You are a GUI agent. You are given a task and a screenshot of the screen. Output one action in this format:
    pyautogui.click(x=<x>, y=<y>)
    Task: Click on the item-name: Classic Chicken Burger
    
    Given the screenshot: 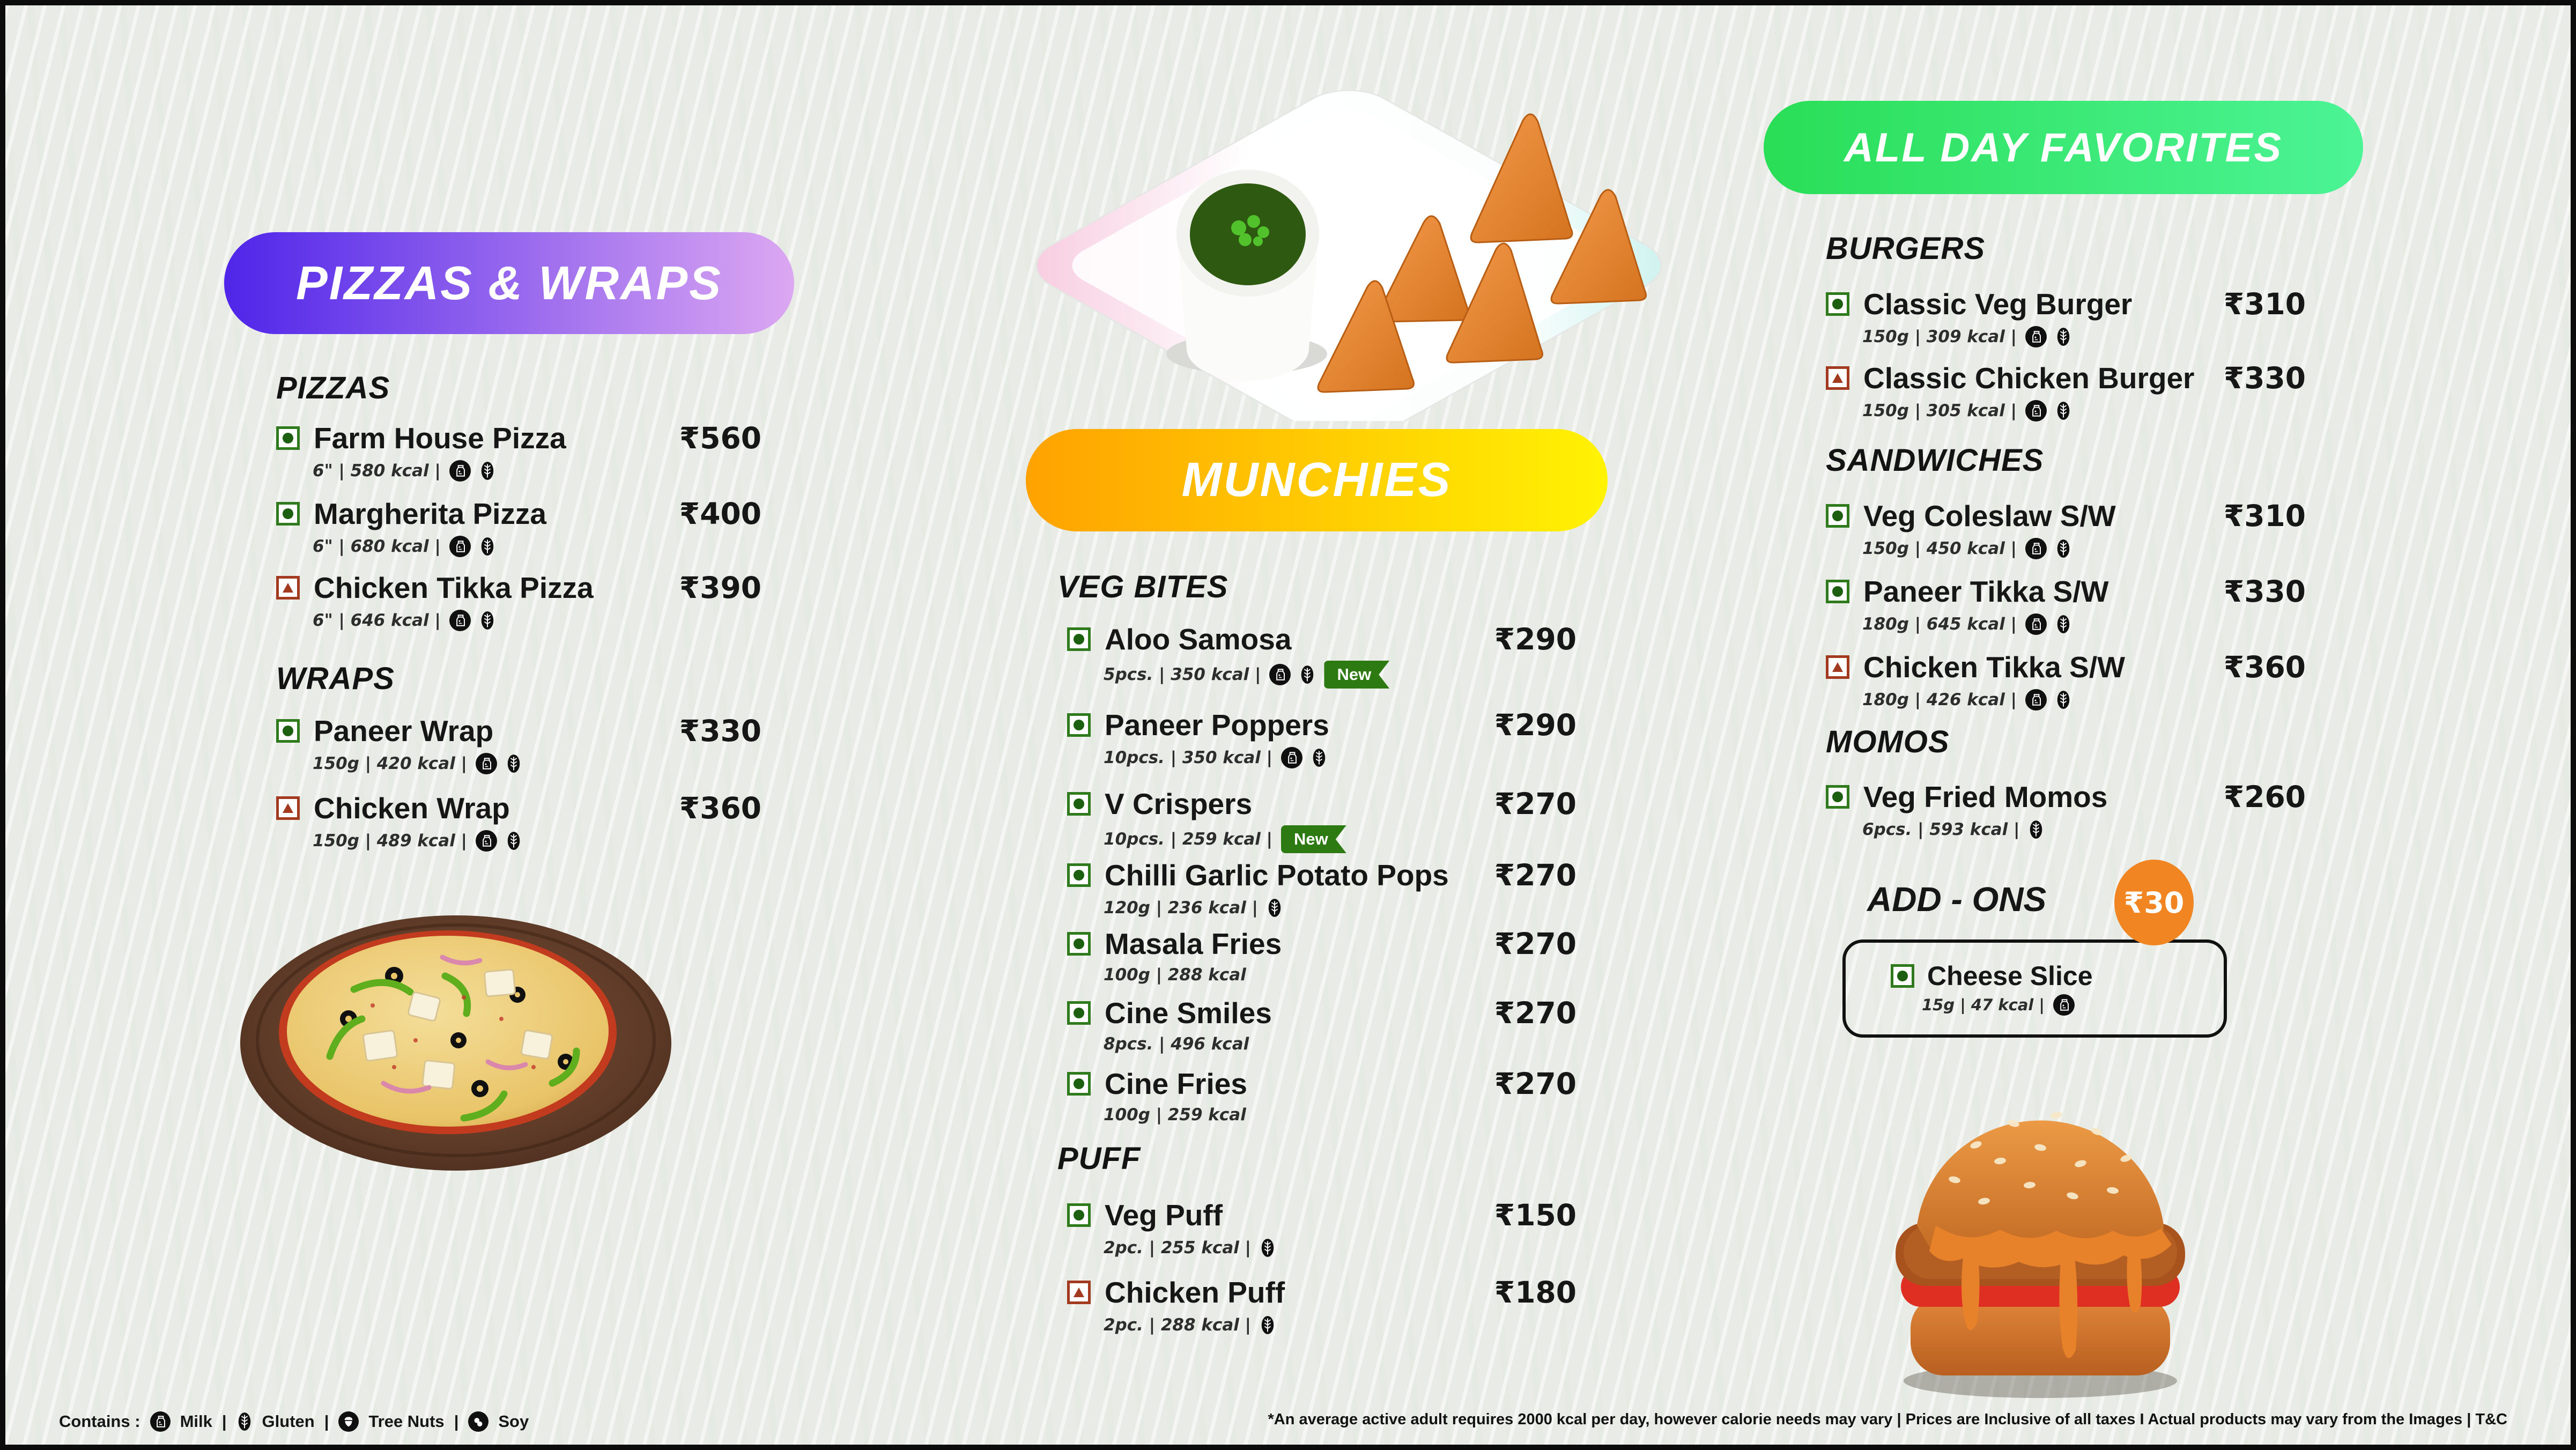 What is the action you would take?
    pyautogui.click(x=2029, y=378)
    